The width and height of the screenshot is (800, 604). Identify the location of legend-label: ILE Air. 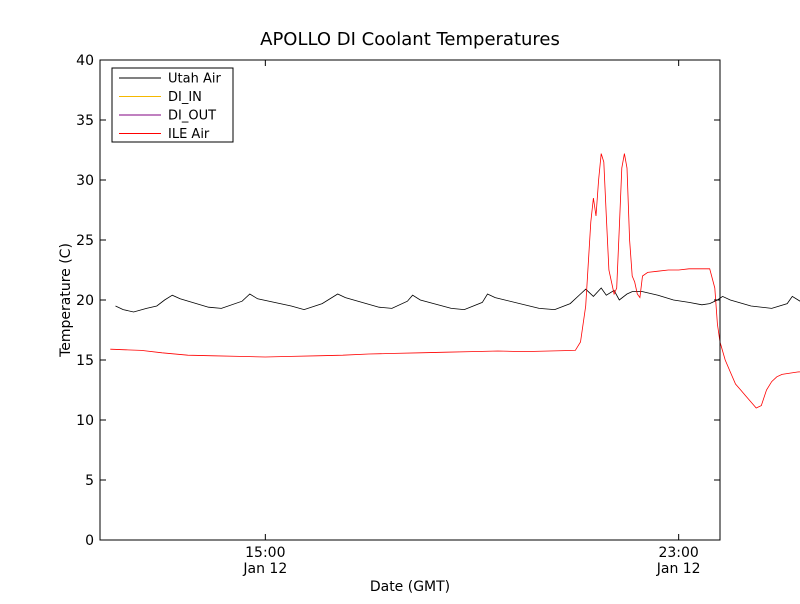
(189, 134).